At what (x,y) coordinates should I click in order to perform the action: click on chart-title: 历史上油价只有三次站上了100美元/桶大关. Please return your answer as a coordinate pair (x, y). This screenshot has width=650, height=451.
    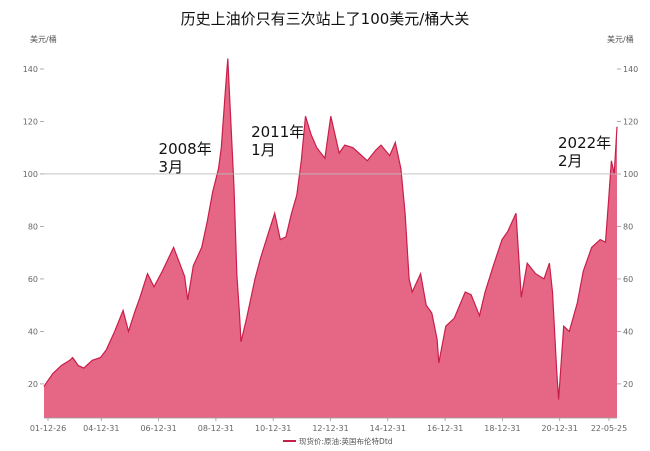
    Looking at the image, I should click on (325, 19).